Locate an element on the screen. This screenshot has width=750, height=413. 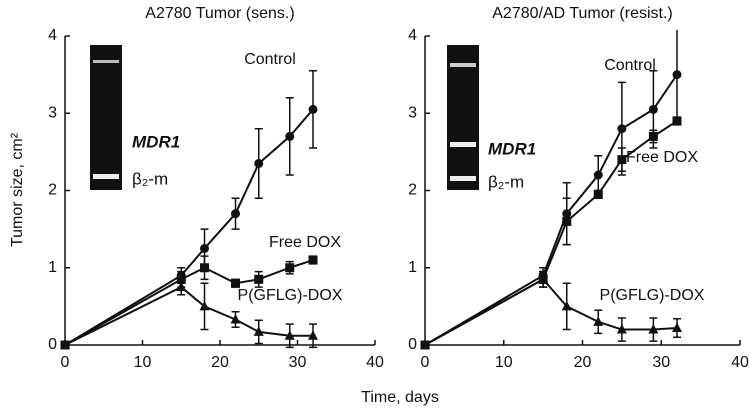
chart-title: A2780/AD Tumor (resist.) is located at coordinates (582, 13).